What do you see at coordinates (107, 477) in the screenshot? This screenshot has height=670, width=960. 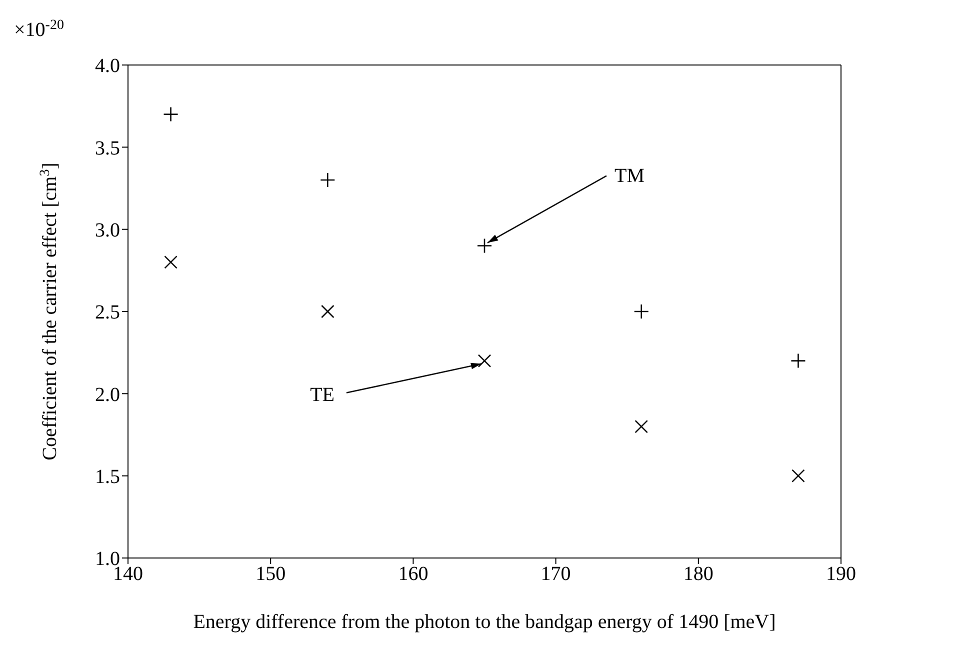 I see `y-tick-label: 1.5` at bounding box center [107, 477].